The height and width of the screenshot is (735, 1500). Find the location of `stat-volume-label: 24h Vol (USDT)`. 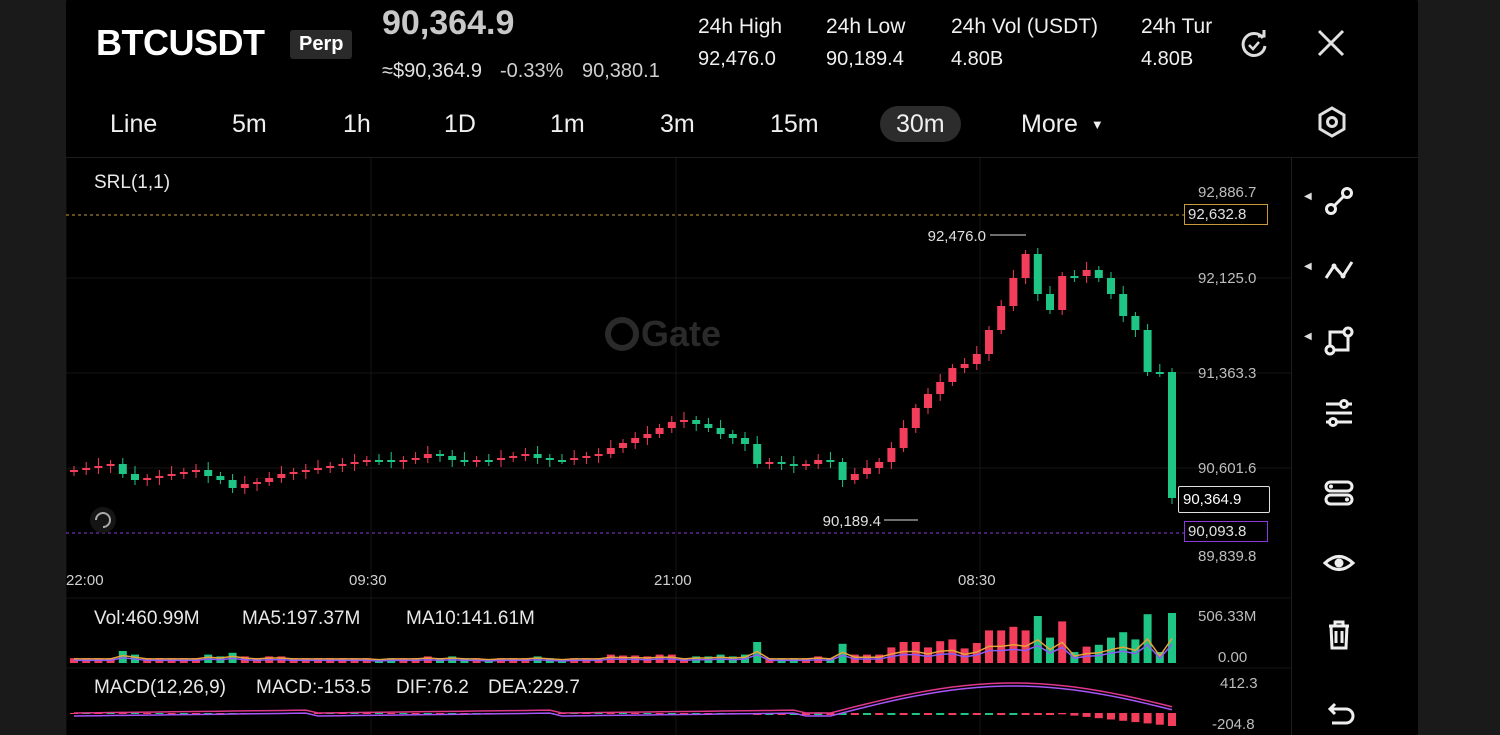

stat-volume-label: 24h Vol (USDT) is located at coordinates (1025, 26).